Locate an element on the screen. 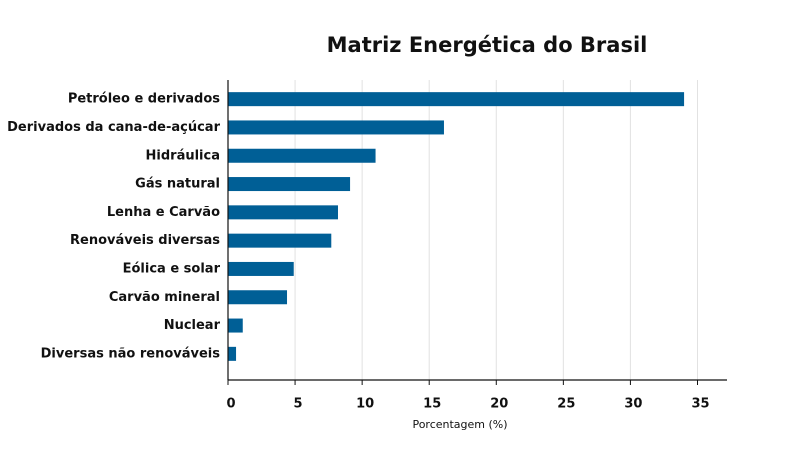  y-tick-label: Eólica e solar is located at coordinates (172, 268).